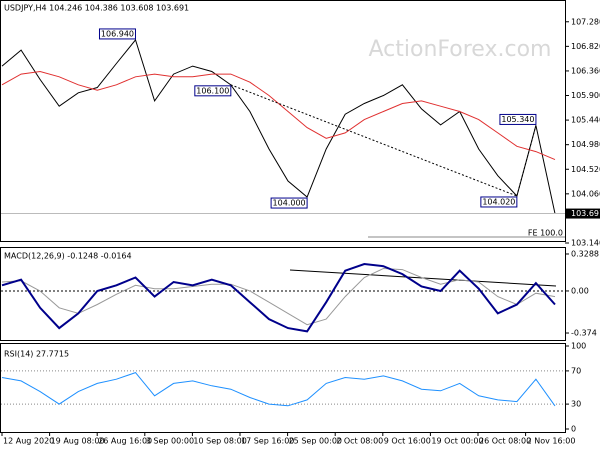 This screenshot has width=600, height=450. Describe the element at coordinates (267, 441) in the screenshot. I see `x-tick-label: 17 Sep 16:00` at that location.